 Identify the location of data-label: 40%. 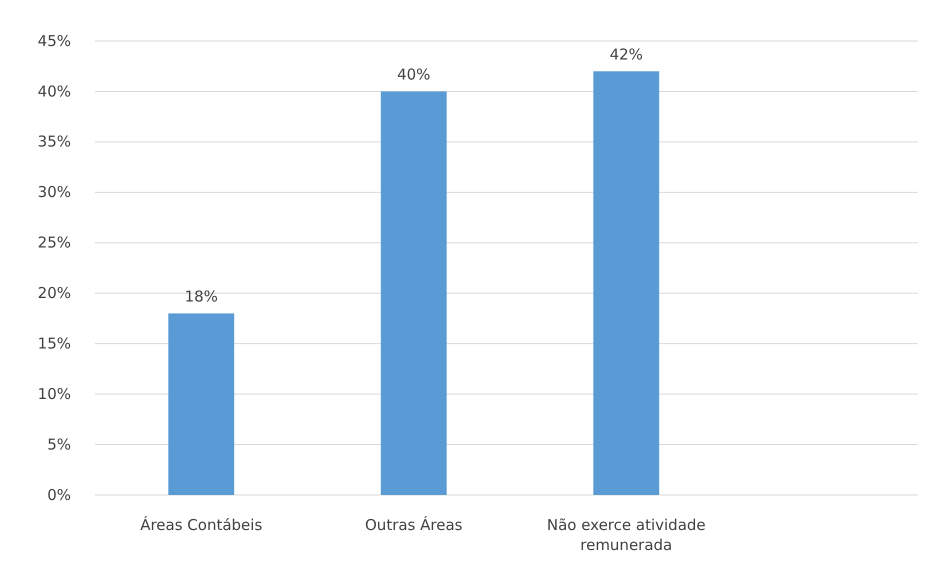
(413, 74).